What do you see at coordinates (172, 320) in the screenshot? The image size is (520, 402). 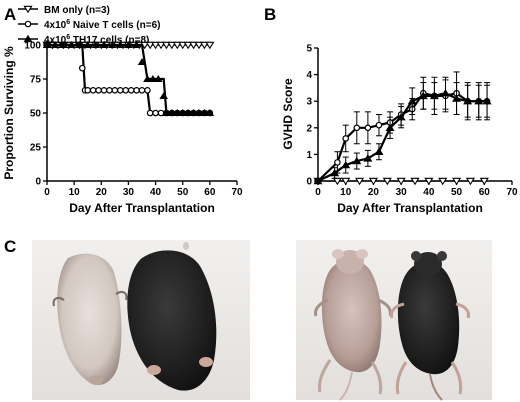 I see `mouse-dark-healthy` at bounding box center [172, 320].